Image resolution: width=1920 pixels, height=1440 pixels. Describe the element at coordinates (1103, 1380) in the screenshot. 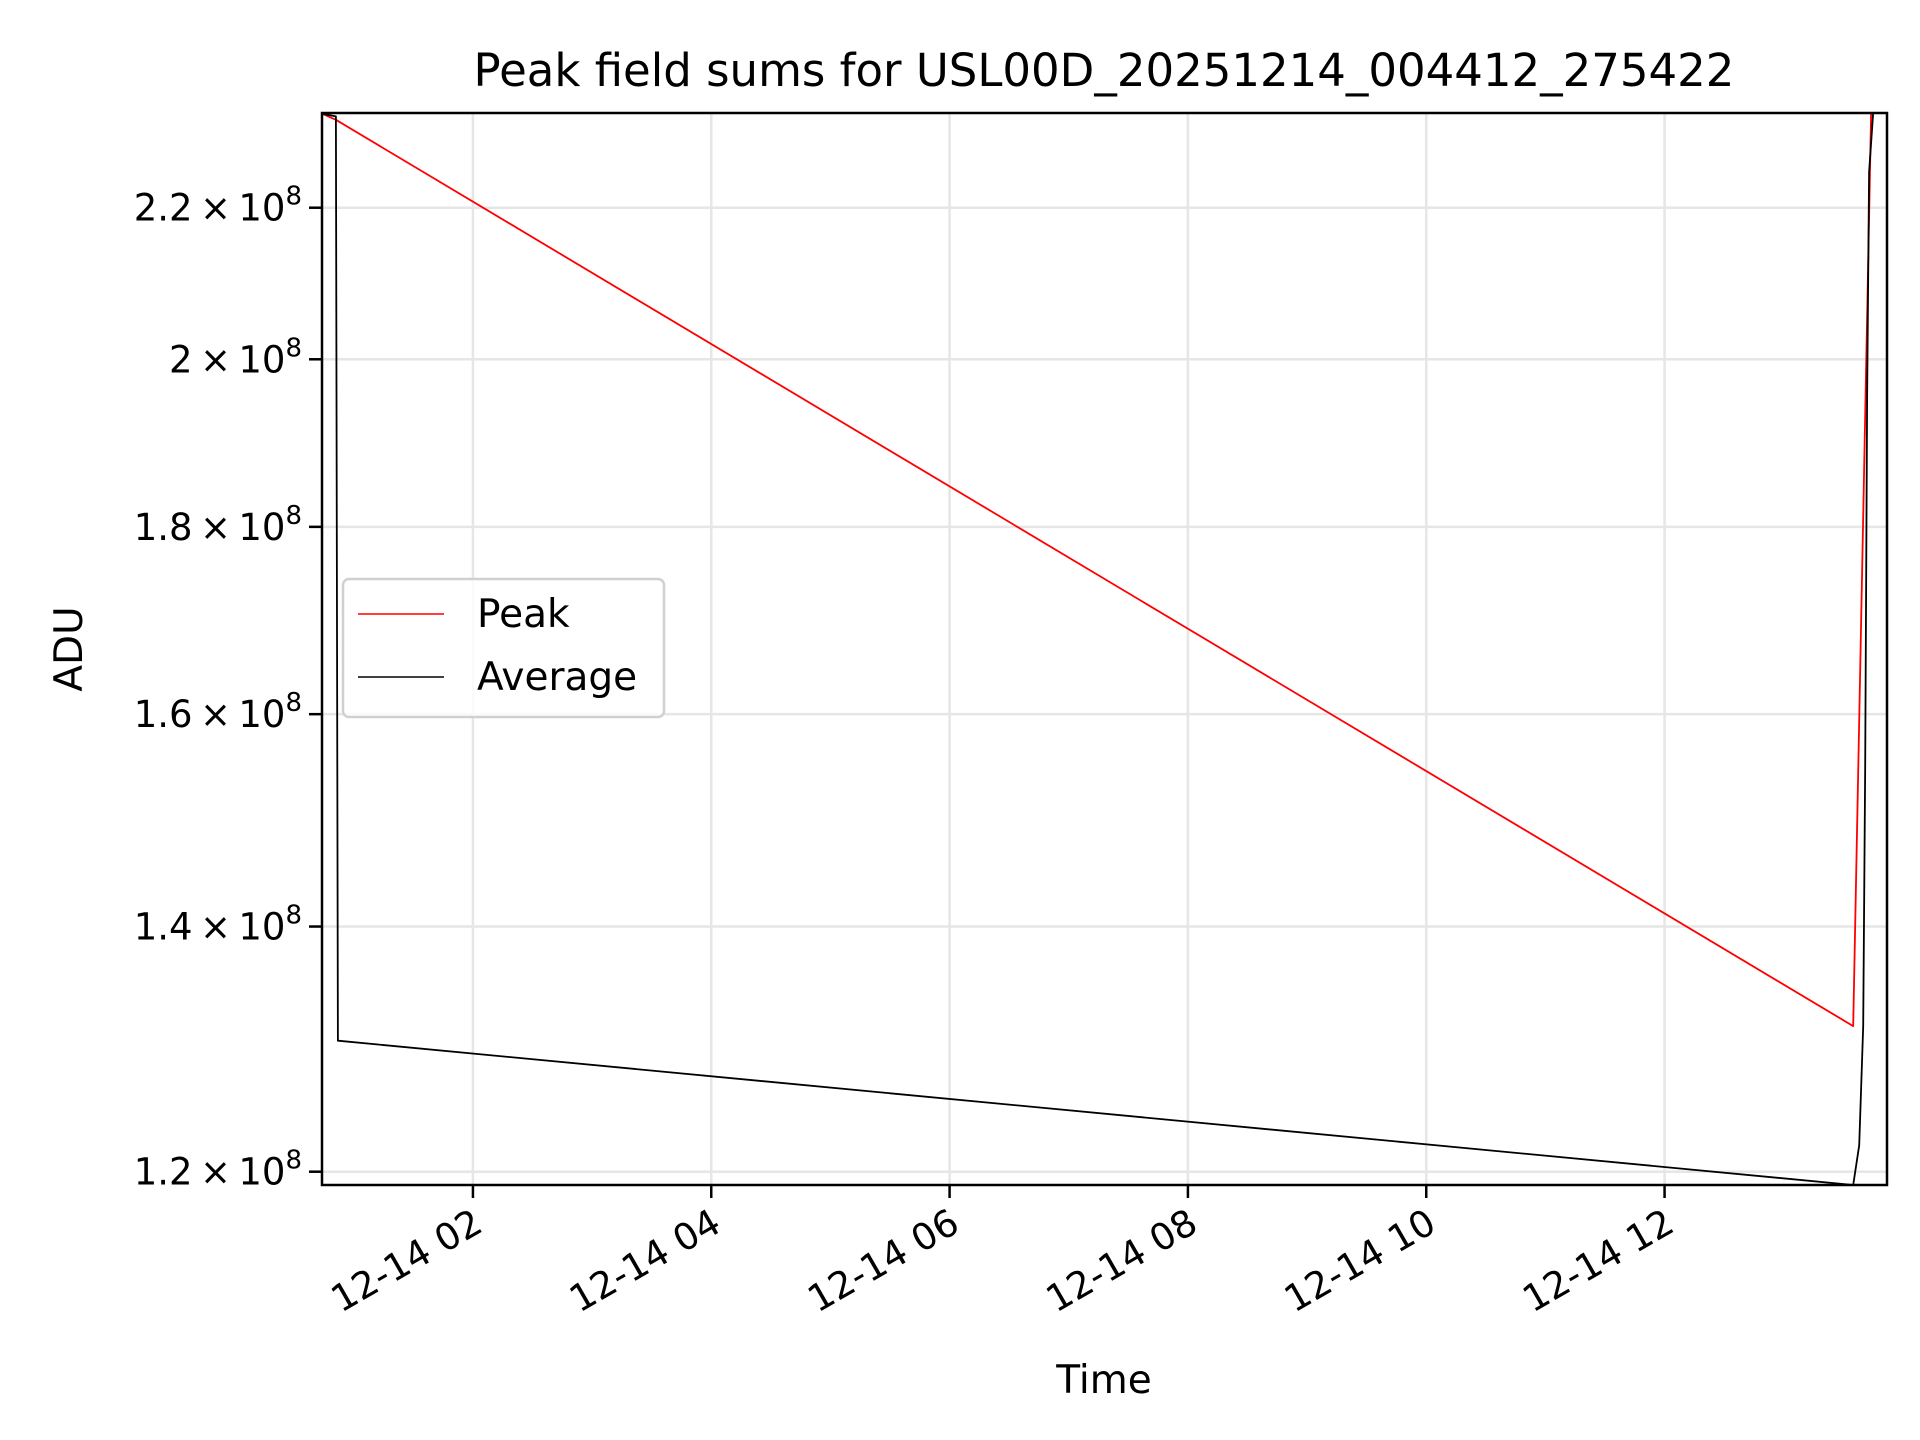

I see `x-axis-label: Time` at that location.